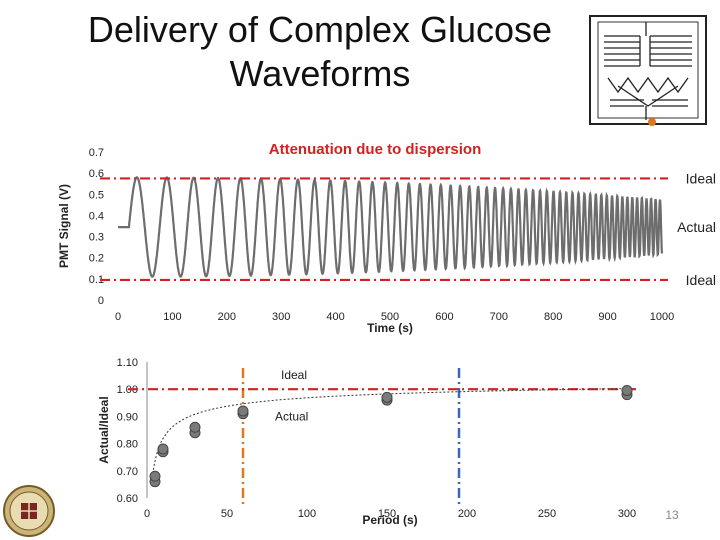 This screenshot has height=540, width=720. What do you see at coordinates (648, 70) in the screenshot?
I see `microfluidic-device-image` at bounding box center [648, 70].